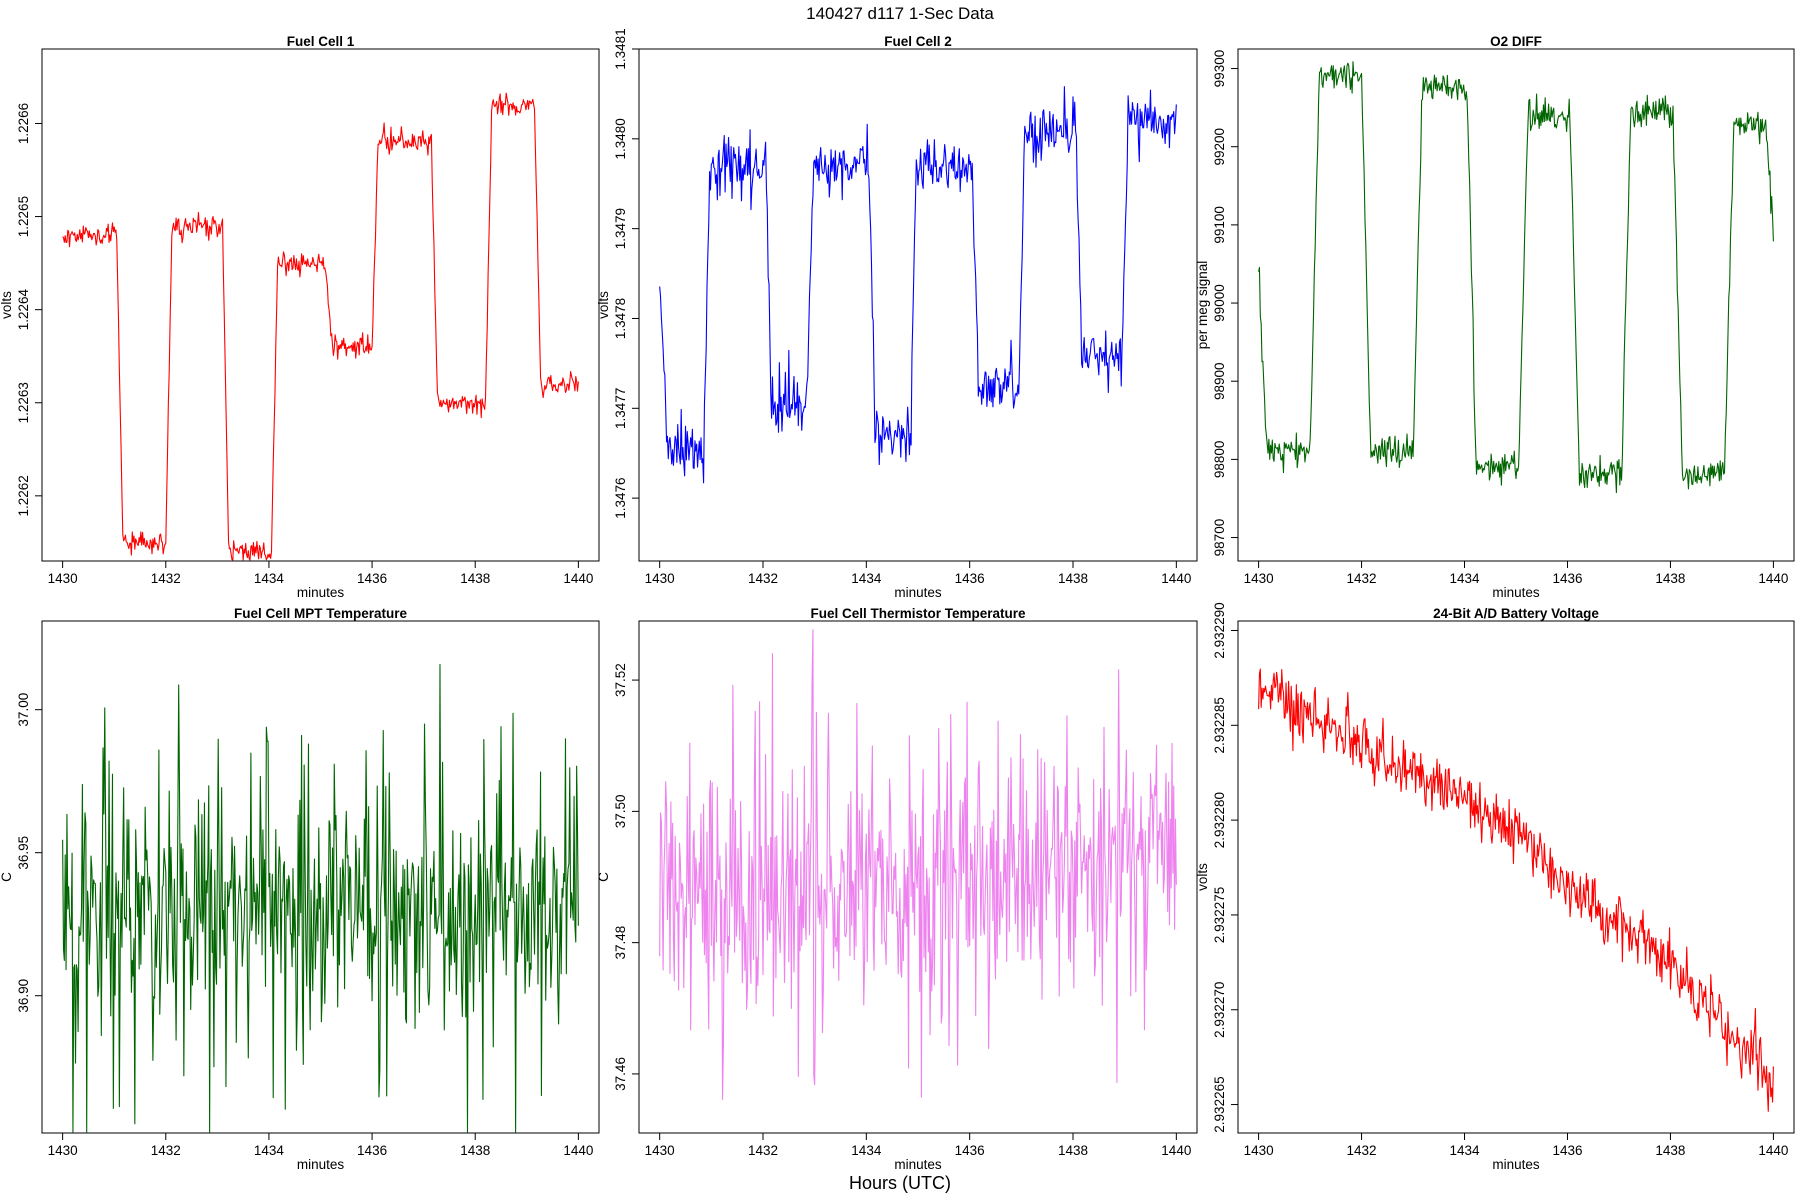 Image resolution: width=1800 pixels, height=1200 pixels. What do you see at coordinates (29, 853) in the screenshot?
I see `y-axis: 36.90 36.95 37.00` at bounding box center [29, 853].